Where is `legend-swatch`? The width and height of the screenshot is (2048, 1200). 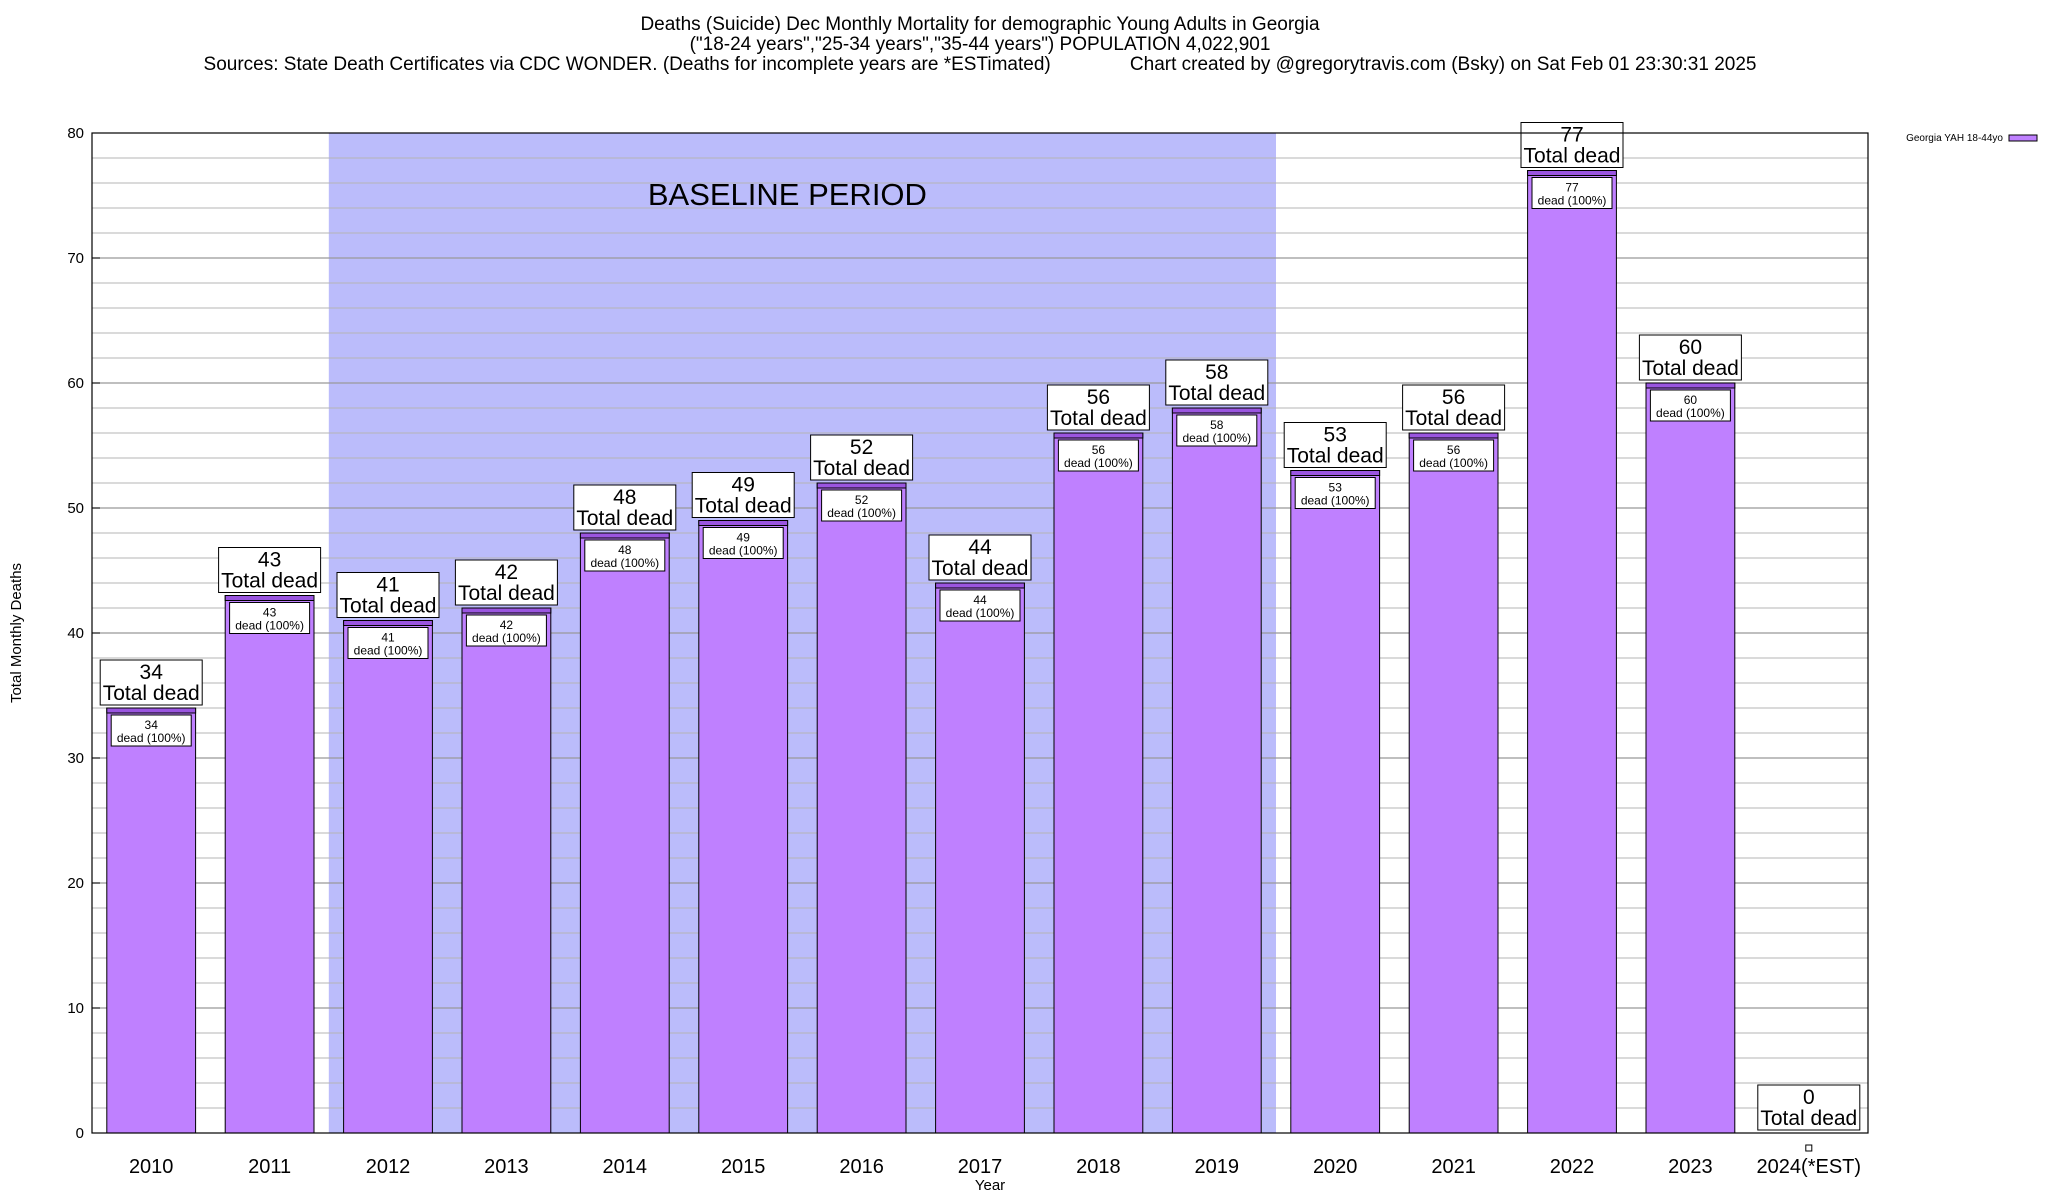 legend-swatch is located at coordinates (2023, 138).